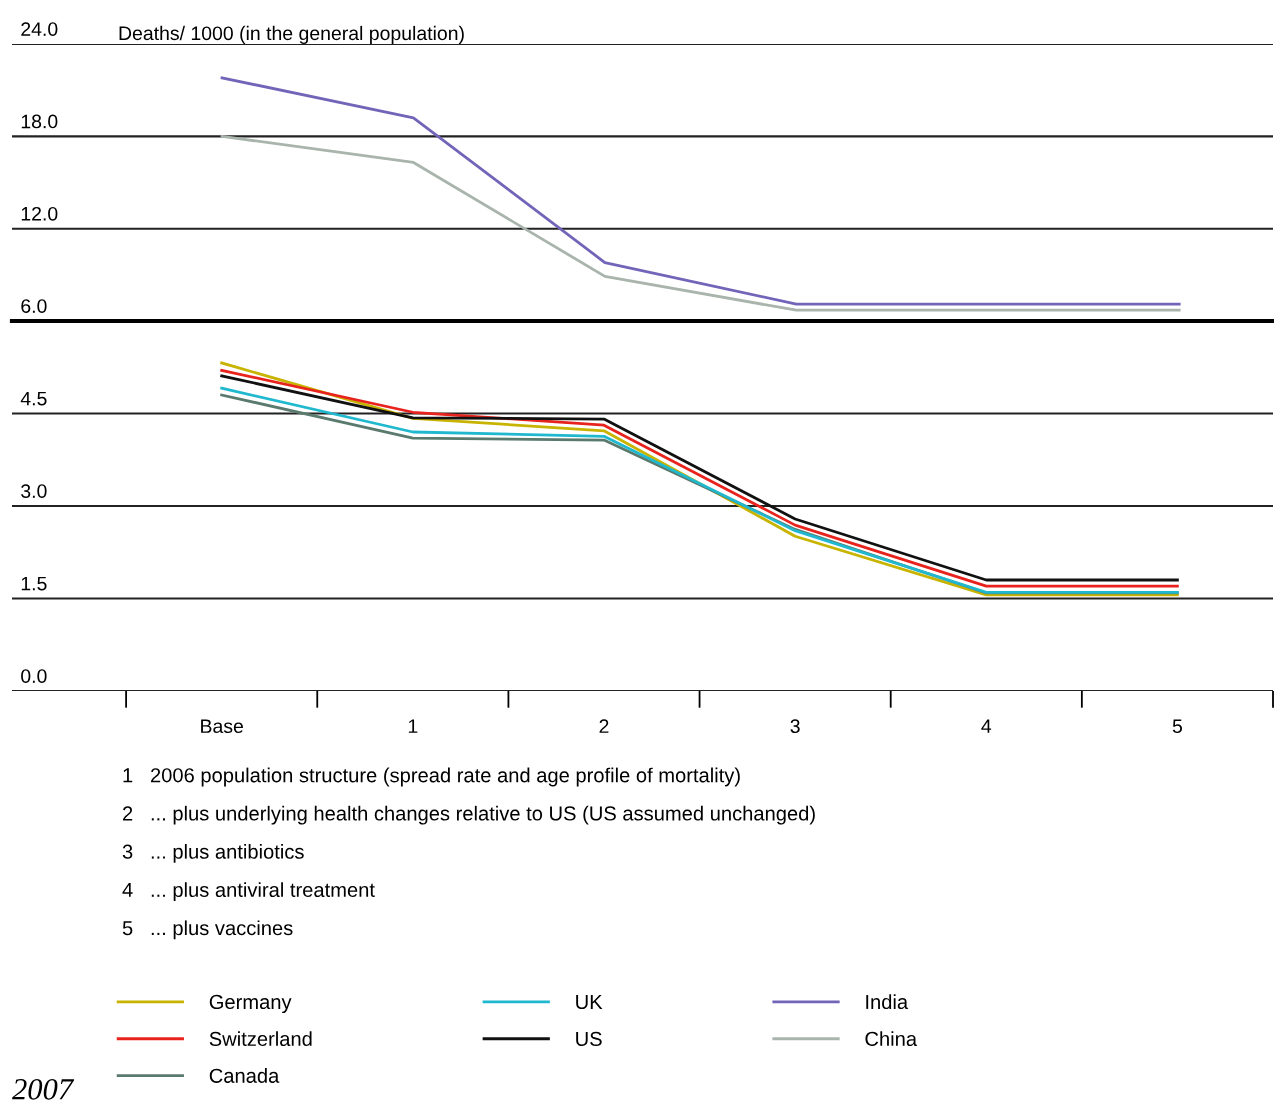 Image resolution: width=1274 pixels, height=1105 pixels. Describe the element at coordinates (260, 1038) in the screenshot. I see `legend-label: Switzerland` at that location.